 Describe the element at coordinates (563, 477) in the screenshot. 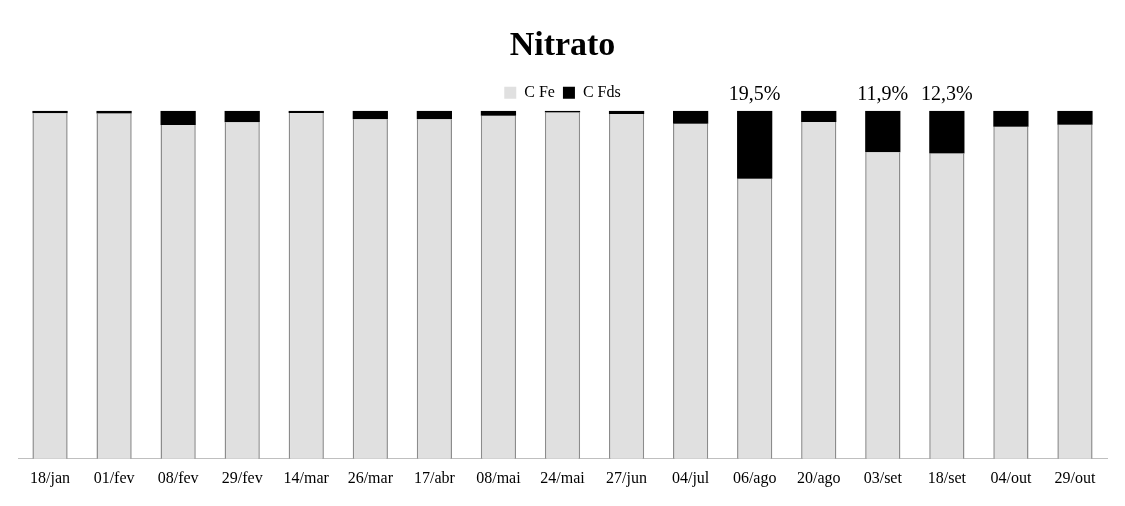

I see `x-tick-label: 24/mai` at that location.